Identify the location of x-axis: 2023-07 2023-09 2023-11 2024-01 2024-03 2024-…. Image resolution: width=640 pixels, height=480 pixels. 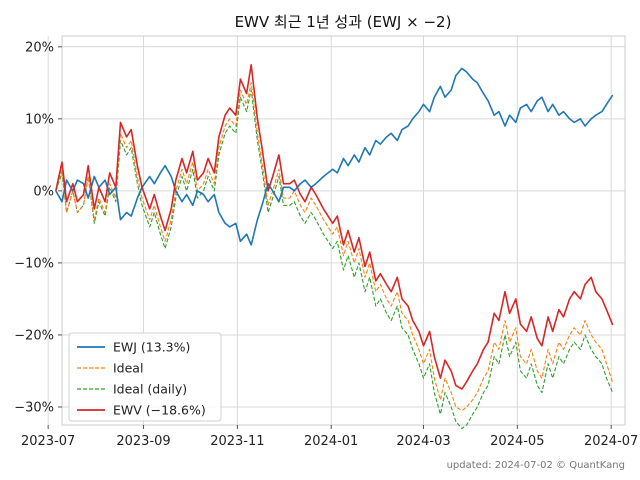
(329, 437).